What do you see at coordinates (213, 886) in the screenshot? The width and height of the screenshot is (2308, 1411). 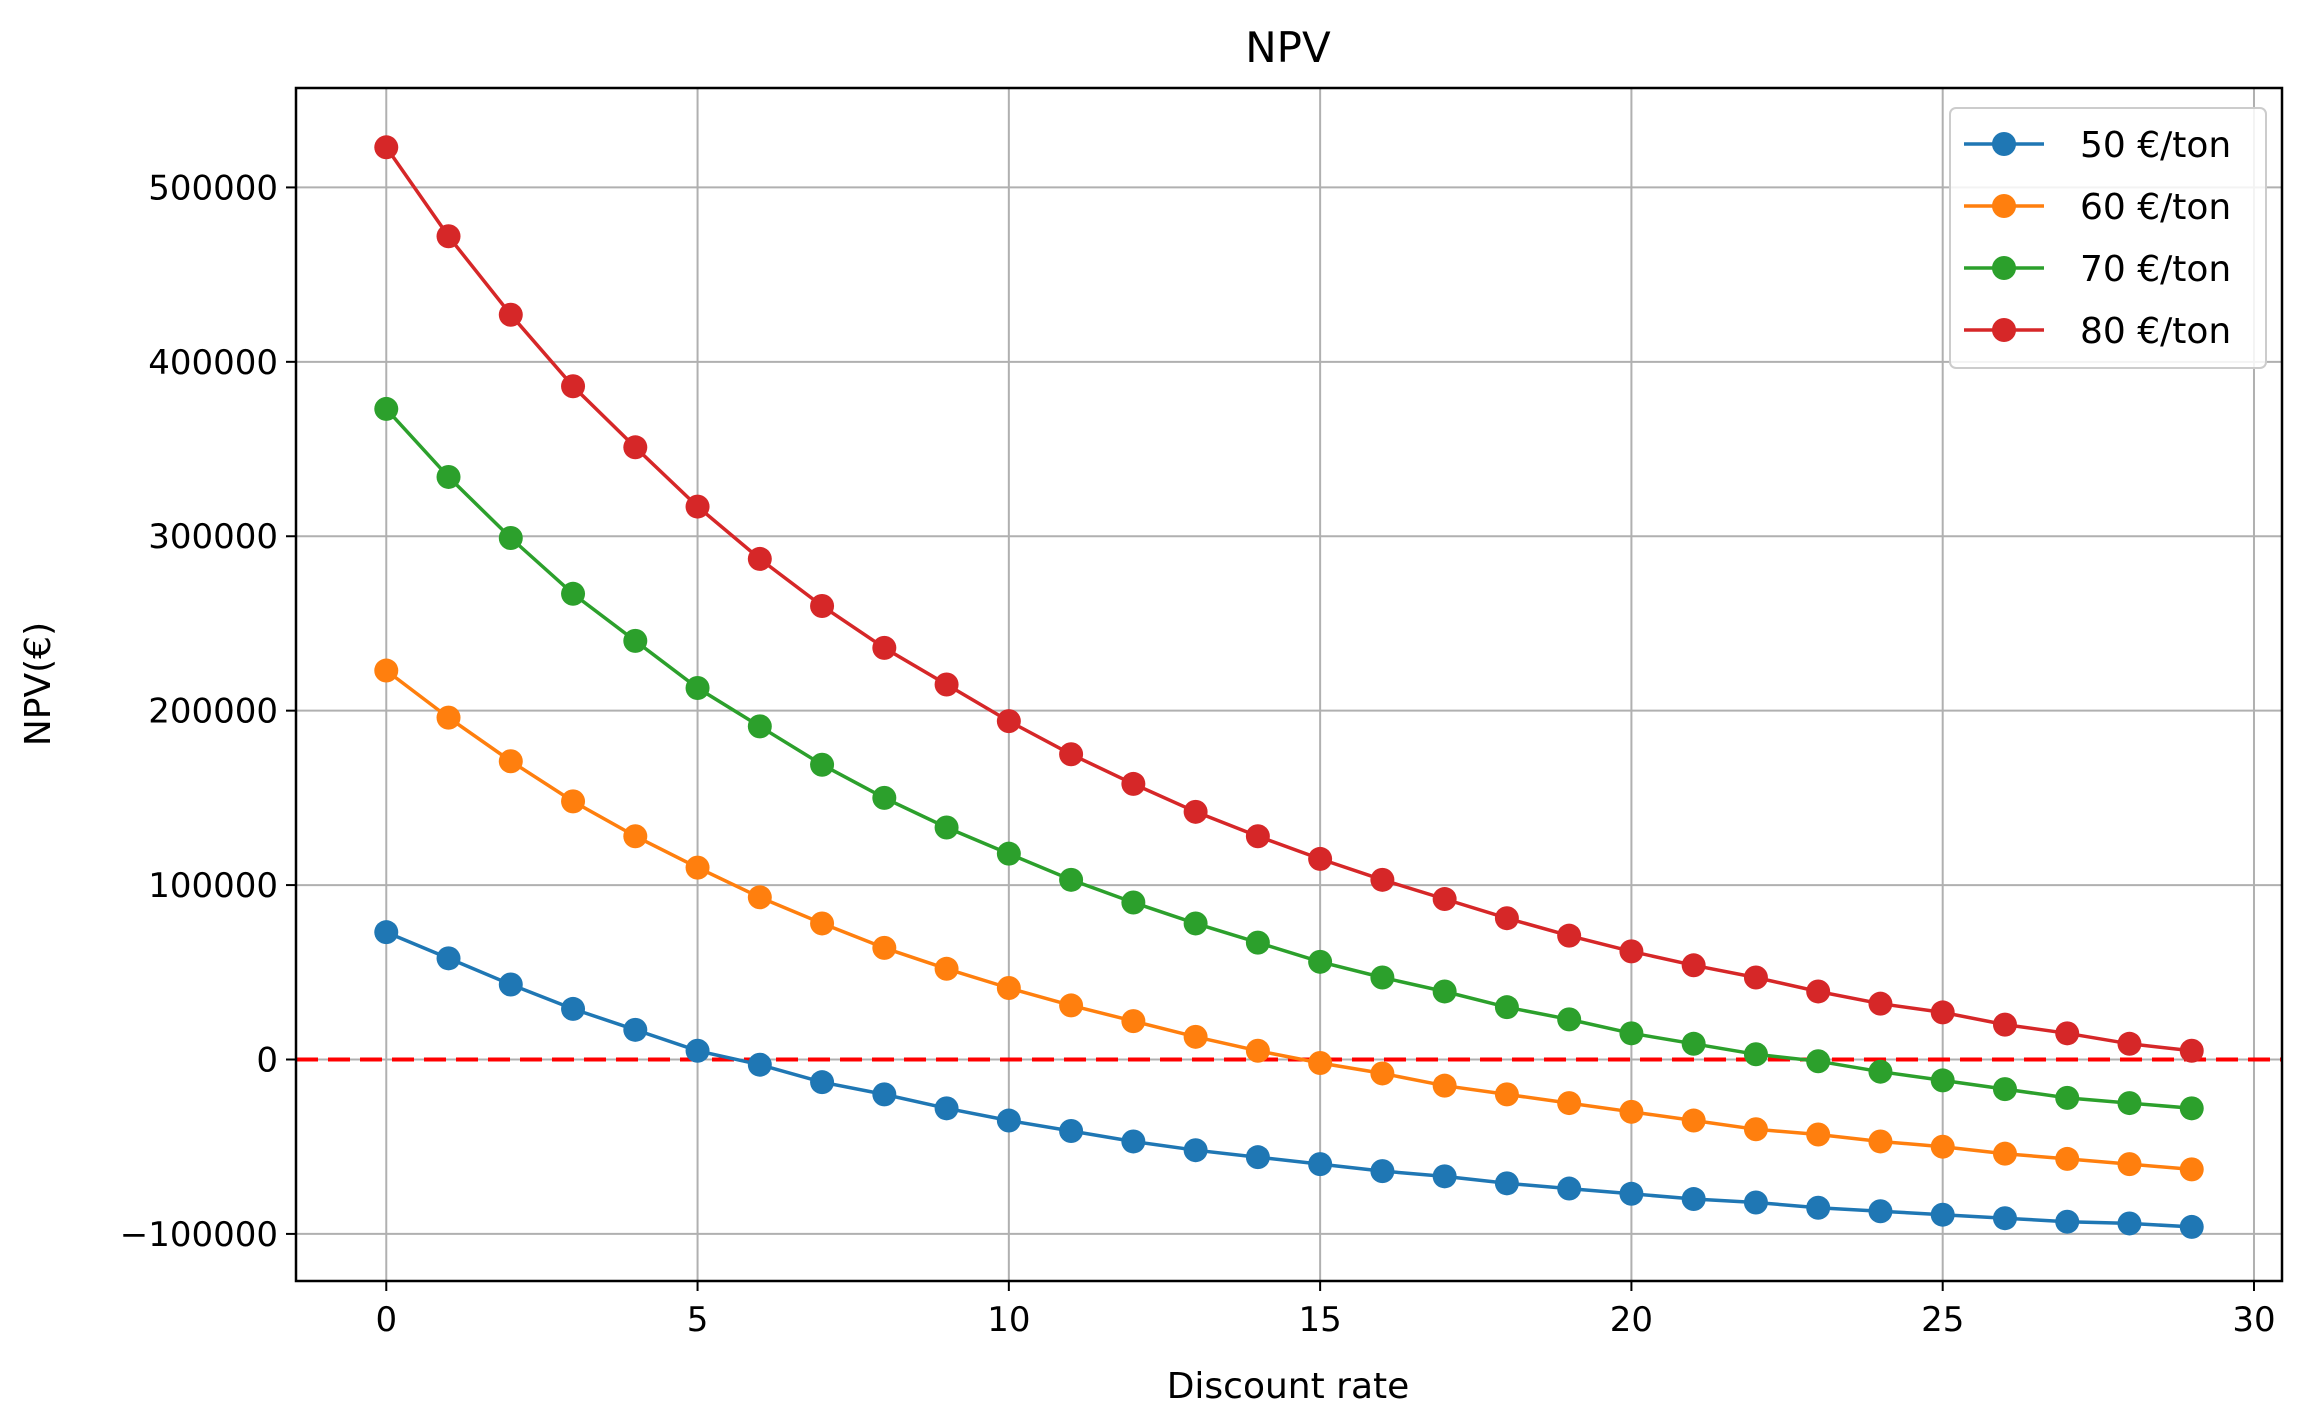 I see `y-tick-label: 100000` at bounding box center [213, 886].